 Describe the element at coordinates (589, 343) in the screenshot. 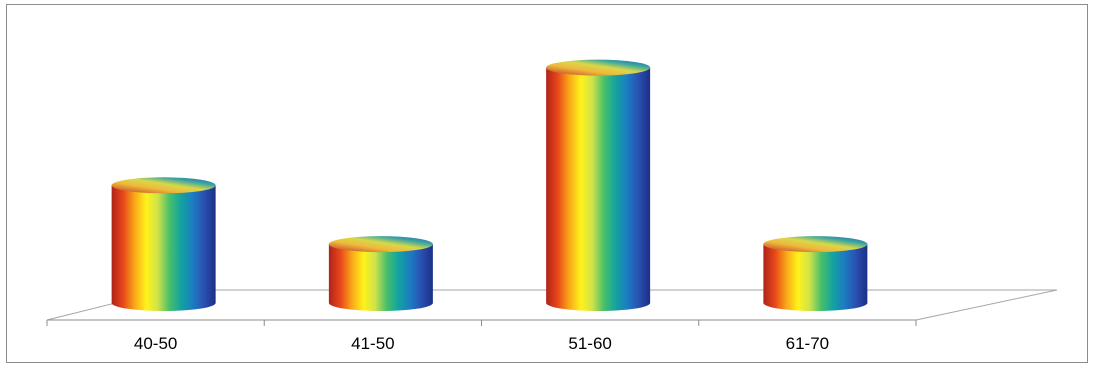

I see `x-tick-label: 51-60` at that location.